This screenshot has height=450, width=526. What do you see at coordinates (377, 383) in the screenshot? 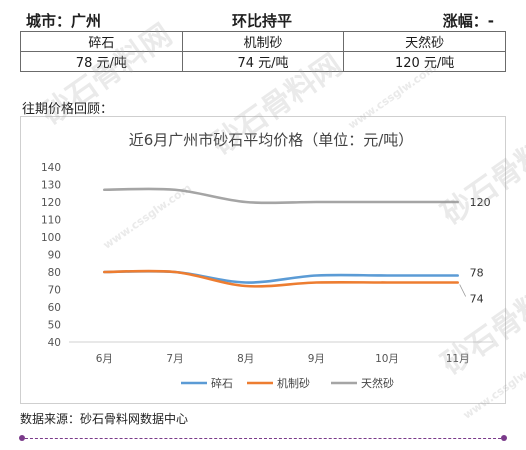
I see `legend-label: 天然砂` at bounding box center [377, 383].